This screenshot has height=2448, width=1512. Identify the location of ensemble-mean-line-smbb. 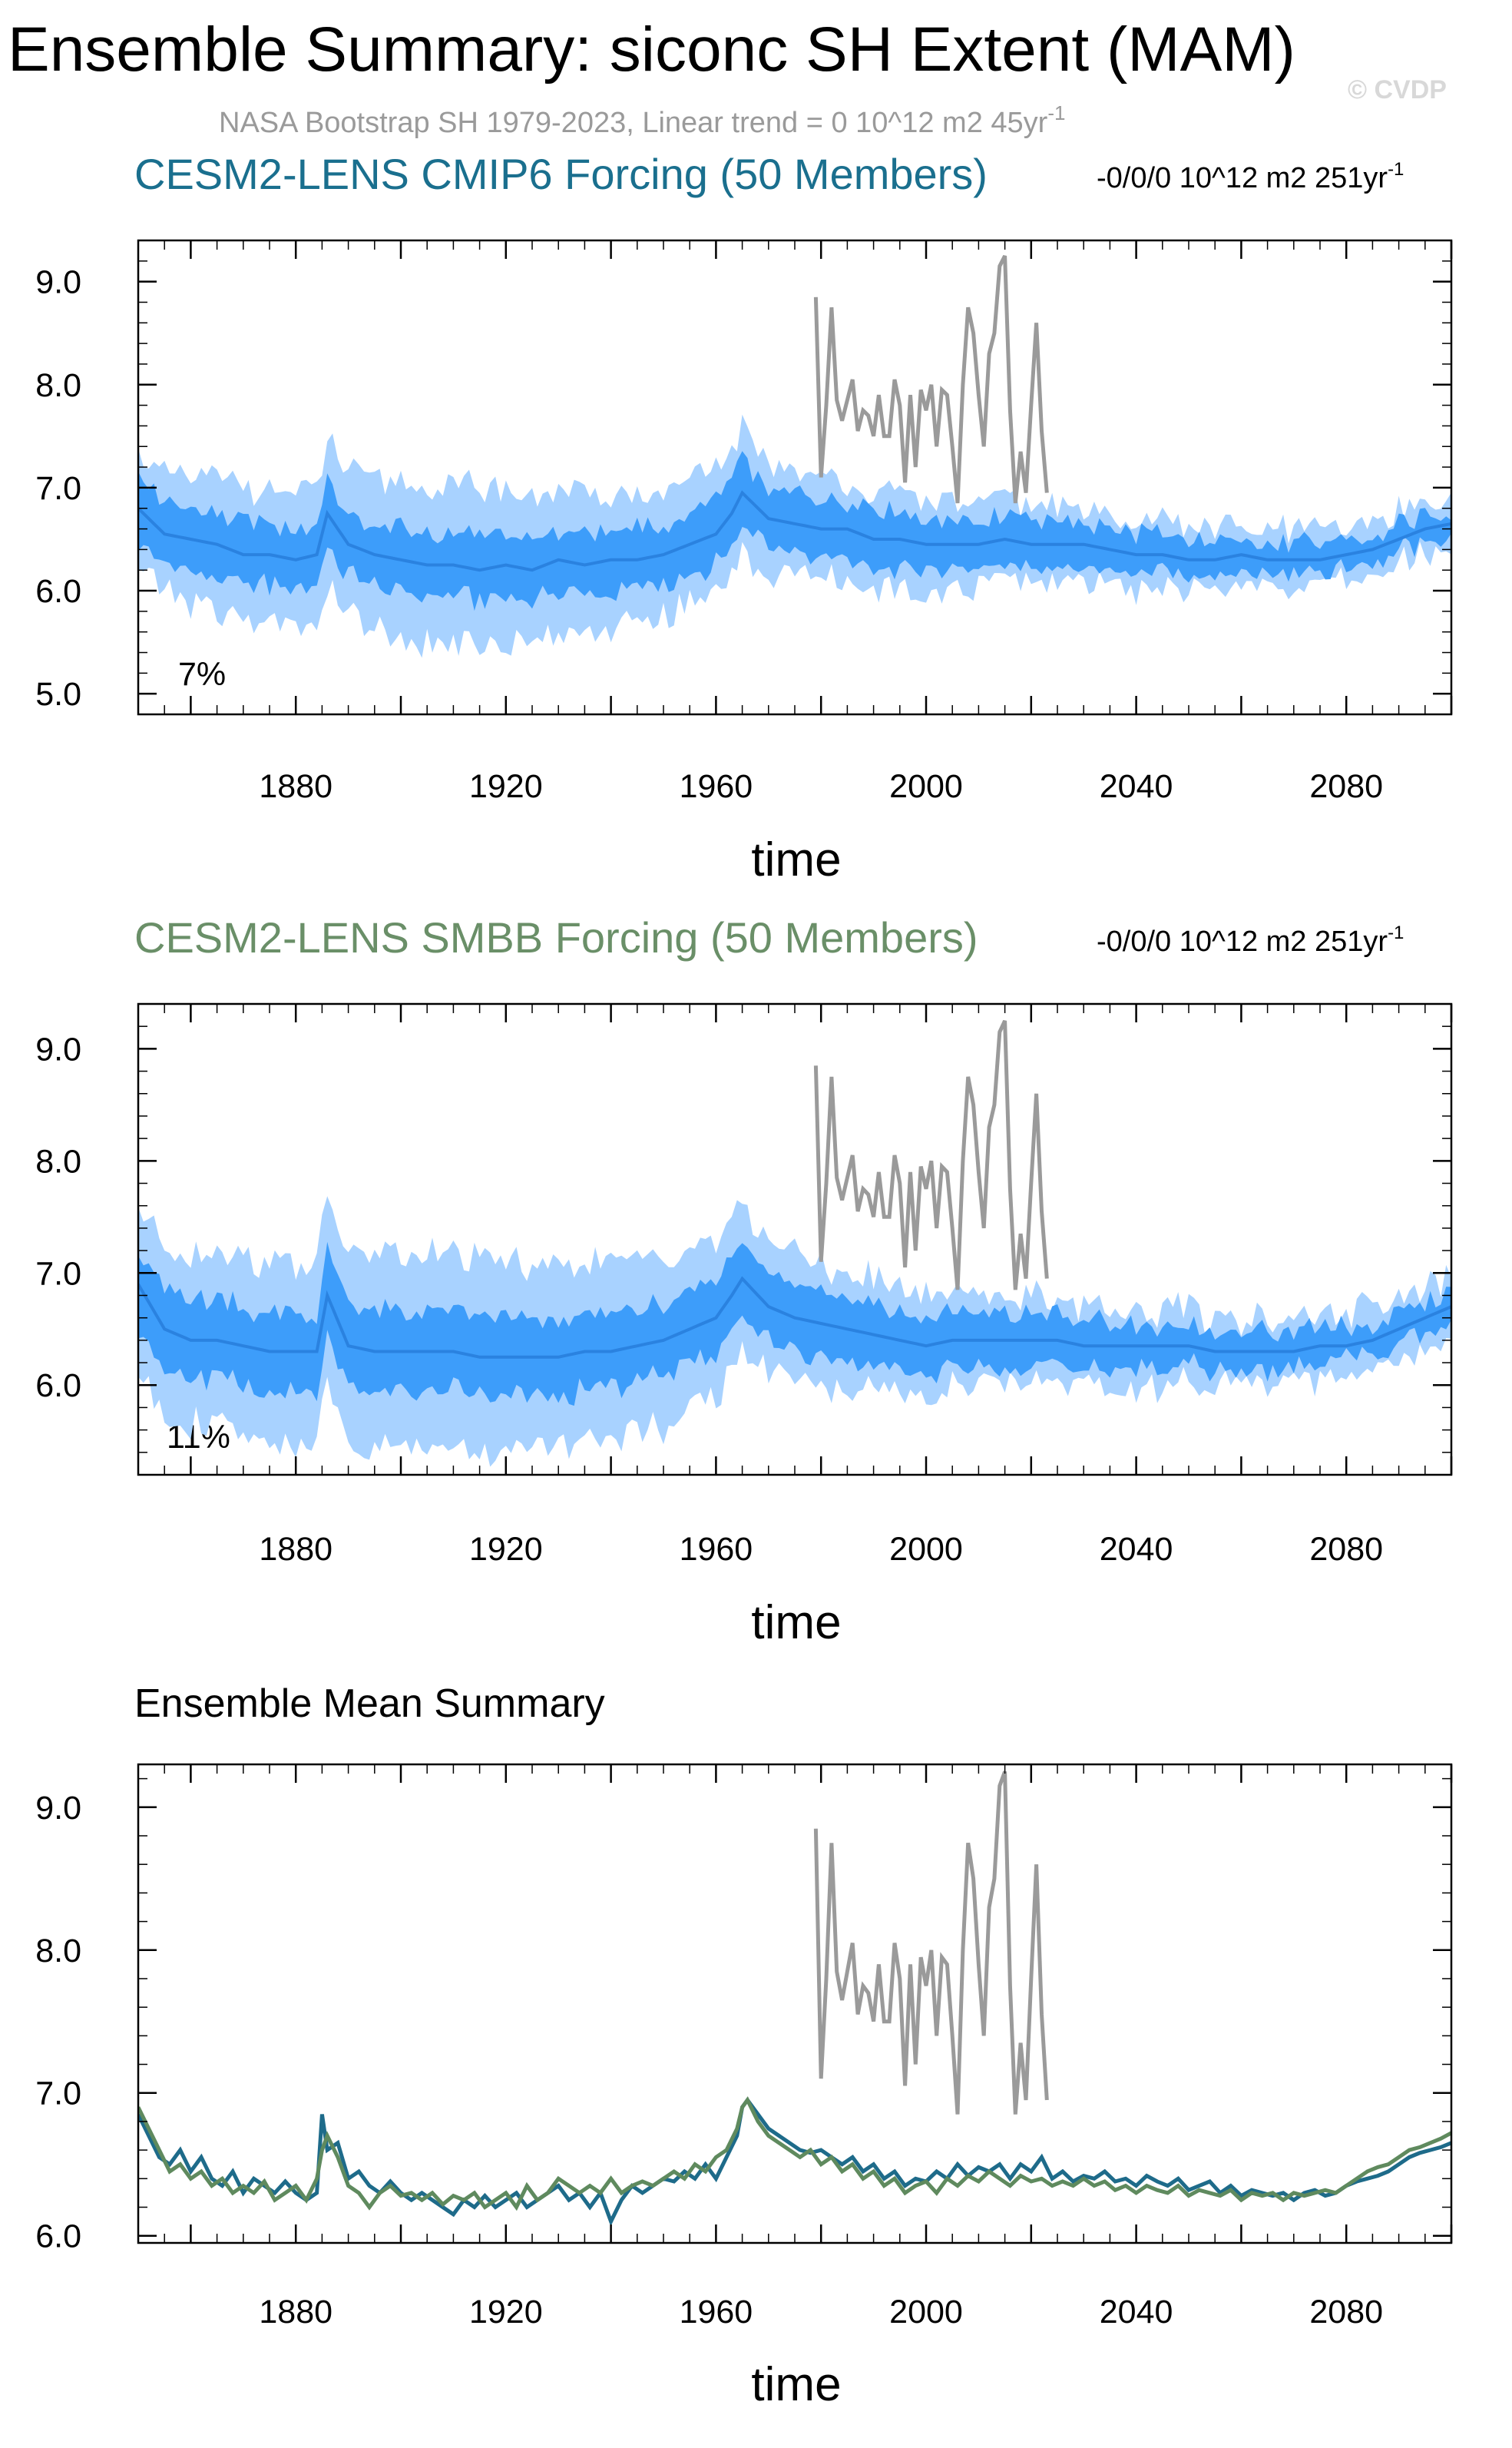
(795, 1318).